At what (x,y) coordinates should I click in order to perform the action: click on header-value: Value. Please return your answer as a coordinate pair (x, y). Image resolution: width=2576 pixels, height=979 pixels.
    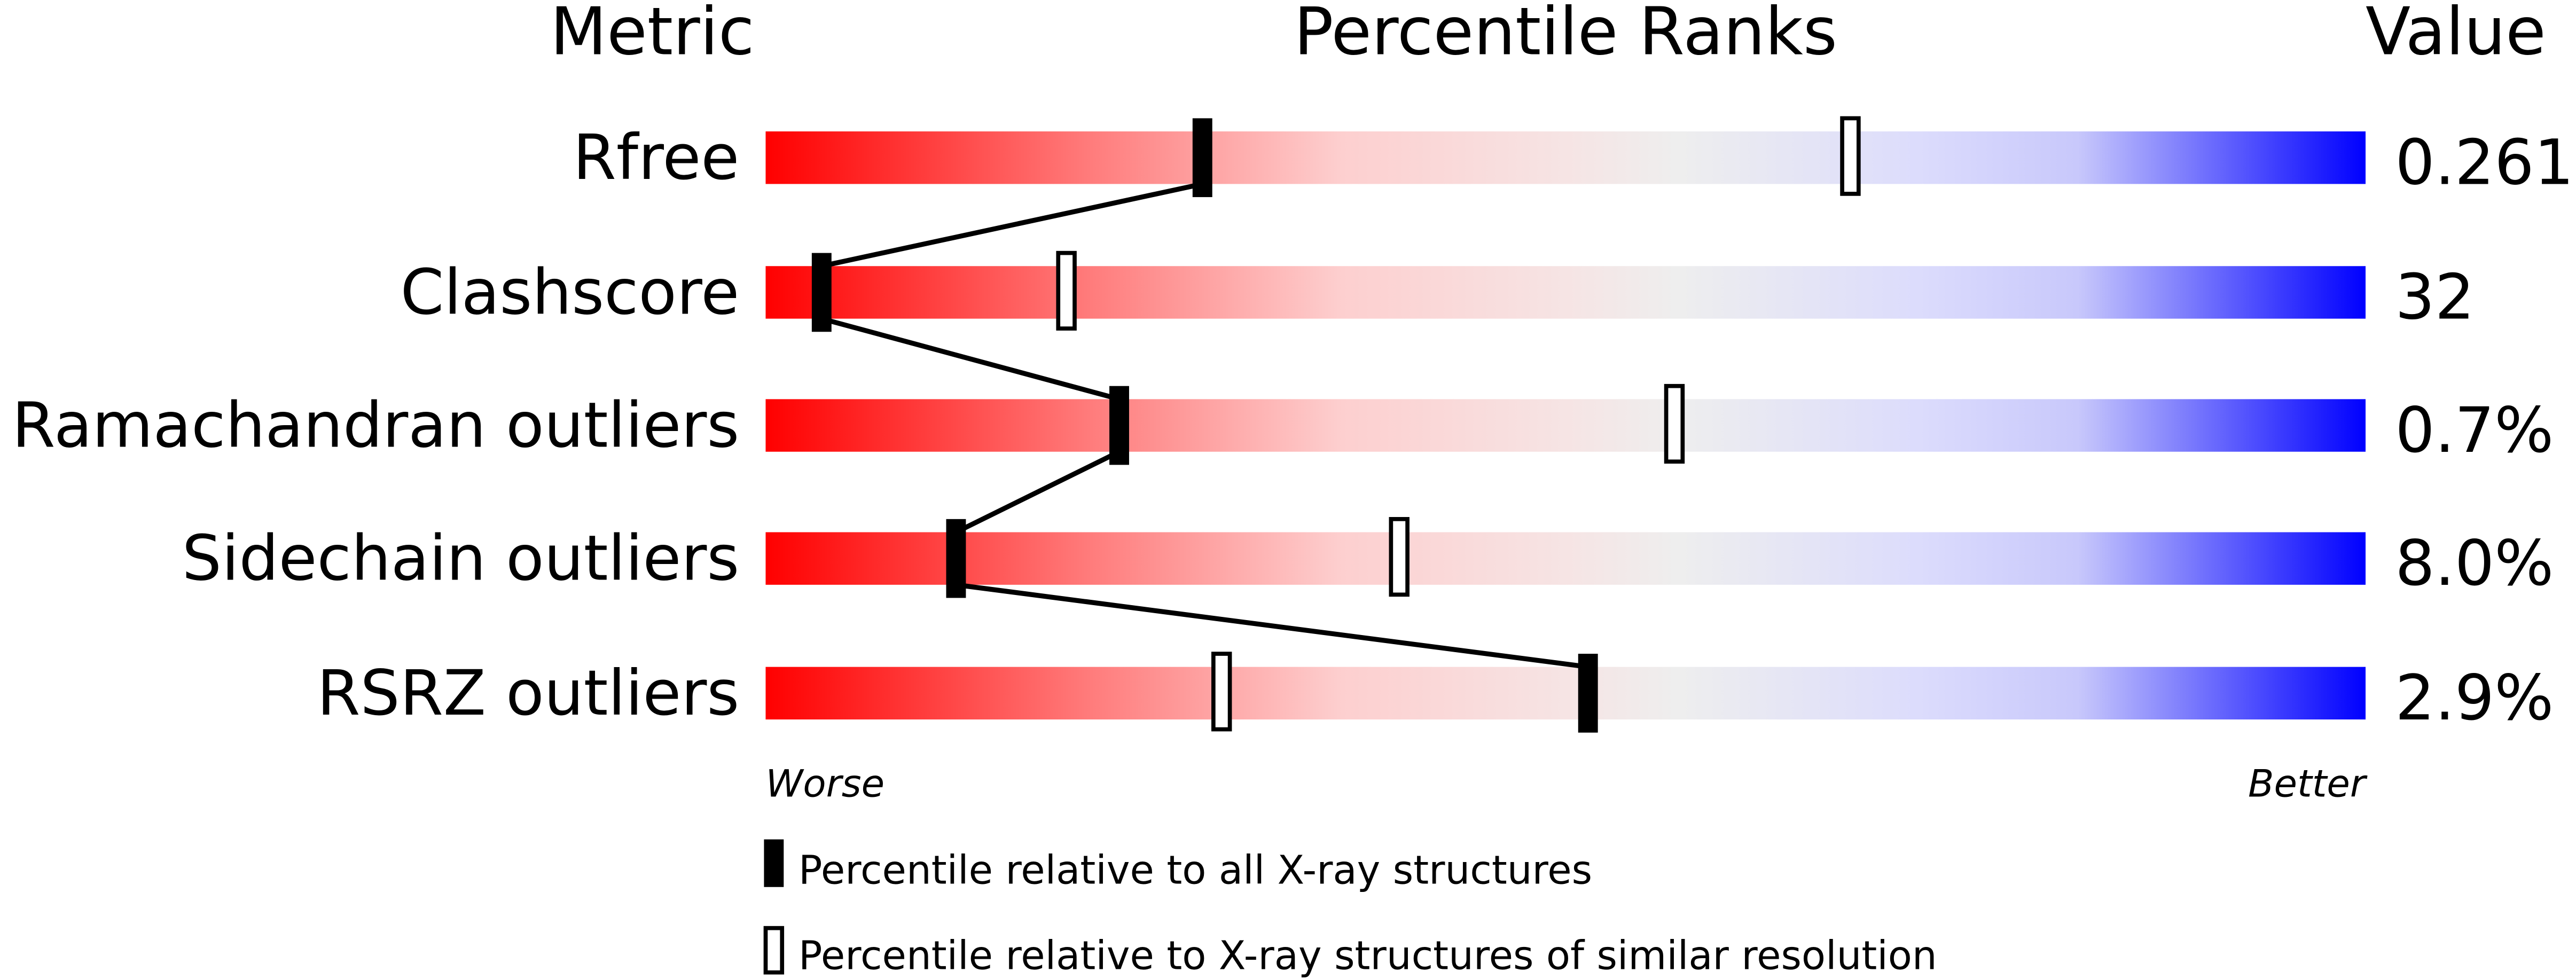
    Looking at the image, I should click on (2456, 35).